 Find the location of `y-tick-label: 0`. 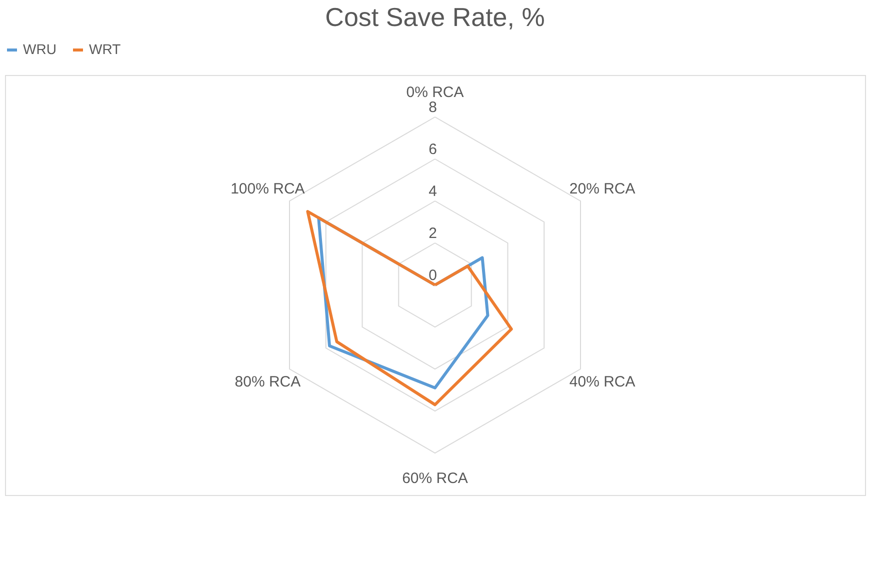

y-tick-label: 0 is located at coordinates (432, 275).